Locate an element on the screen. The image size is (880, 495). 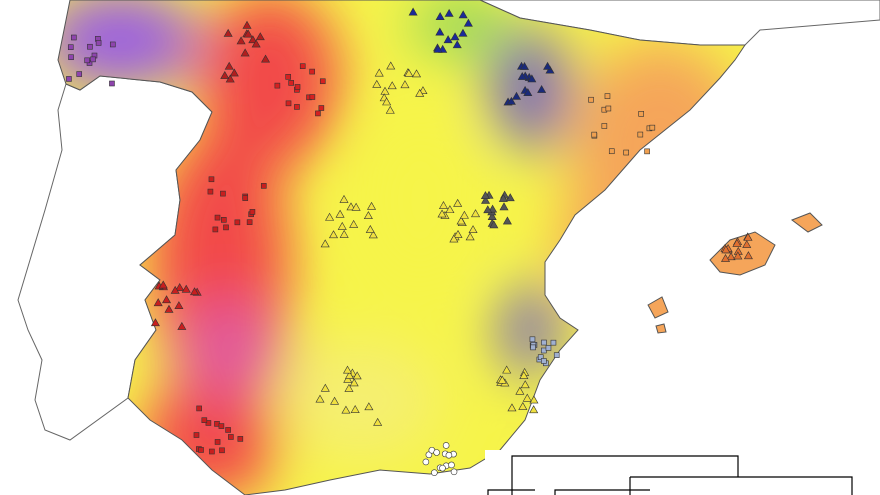
formentera is located at coordinates (661, 328).